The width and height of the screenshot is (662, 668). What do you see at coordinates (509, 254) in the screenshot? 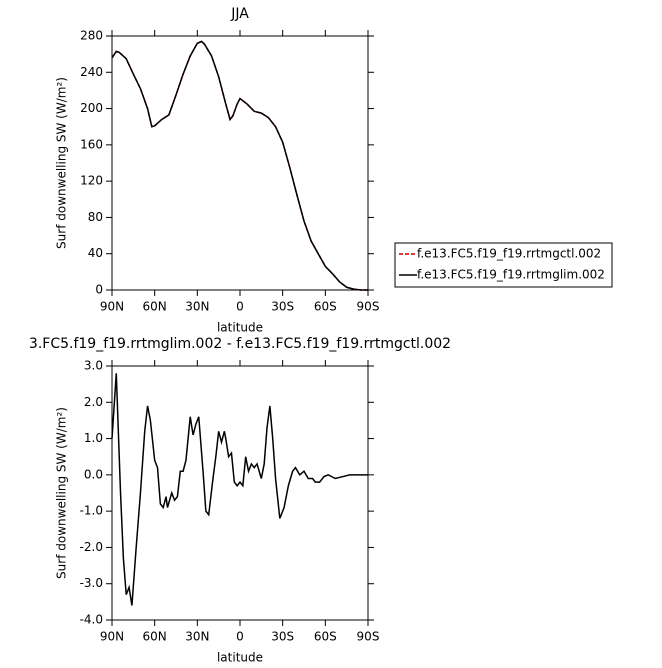
I see `legend-label: f.e13.FC5.f19_f19.rrtmgctl.002` at bounding box center [509, 254].